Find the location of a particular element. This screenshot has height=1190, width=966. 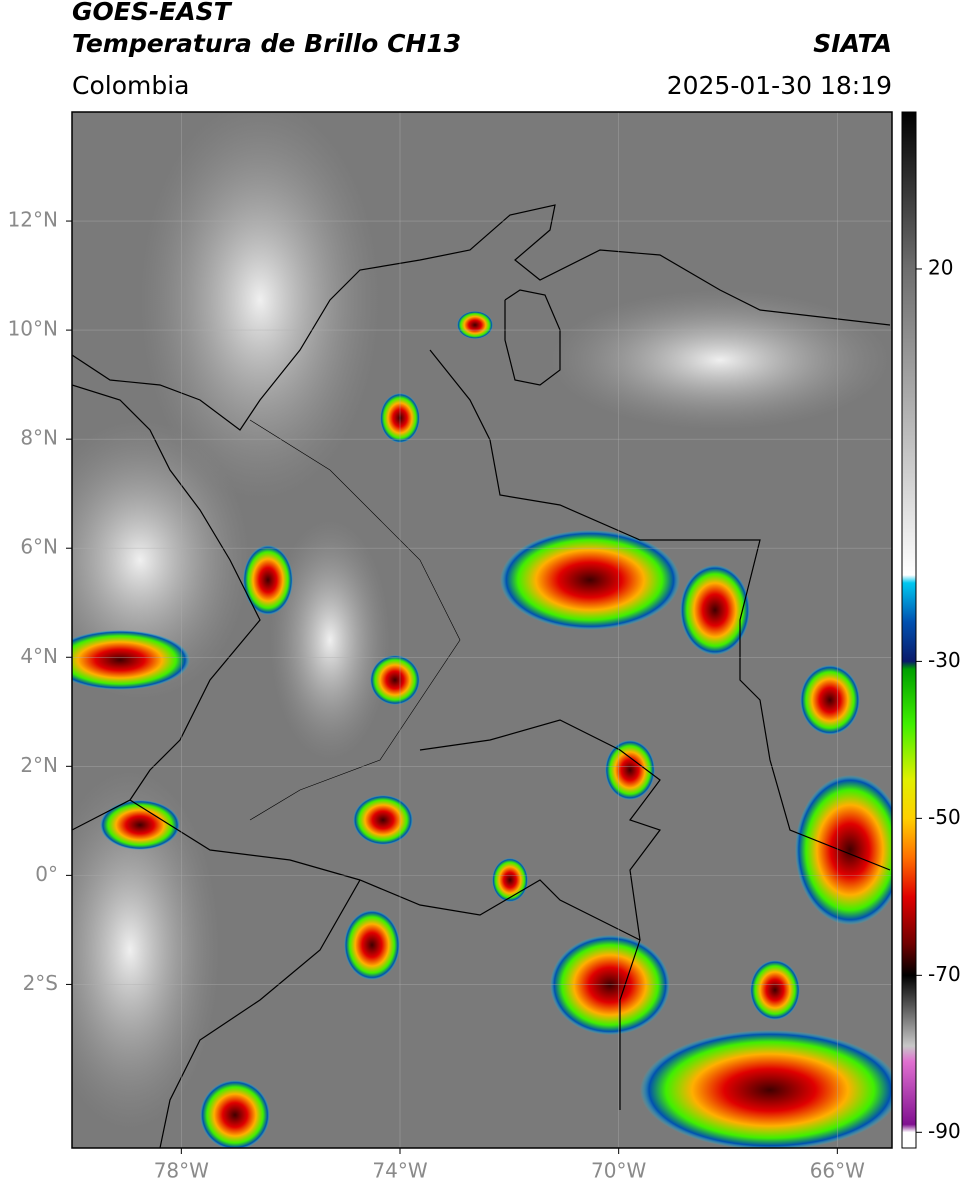

y-tick-label: 12°N is located at coordinates (33, 220).